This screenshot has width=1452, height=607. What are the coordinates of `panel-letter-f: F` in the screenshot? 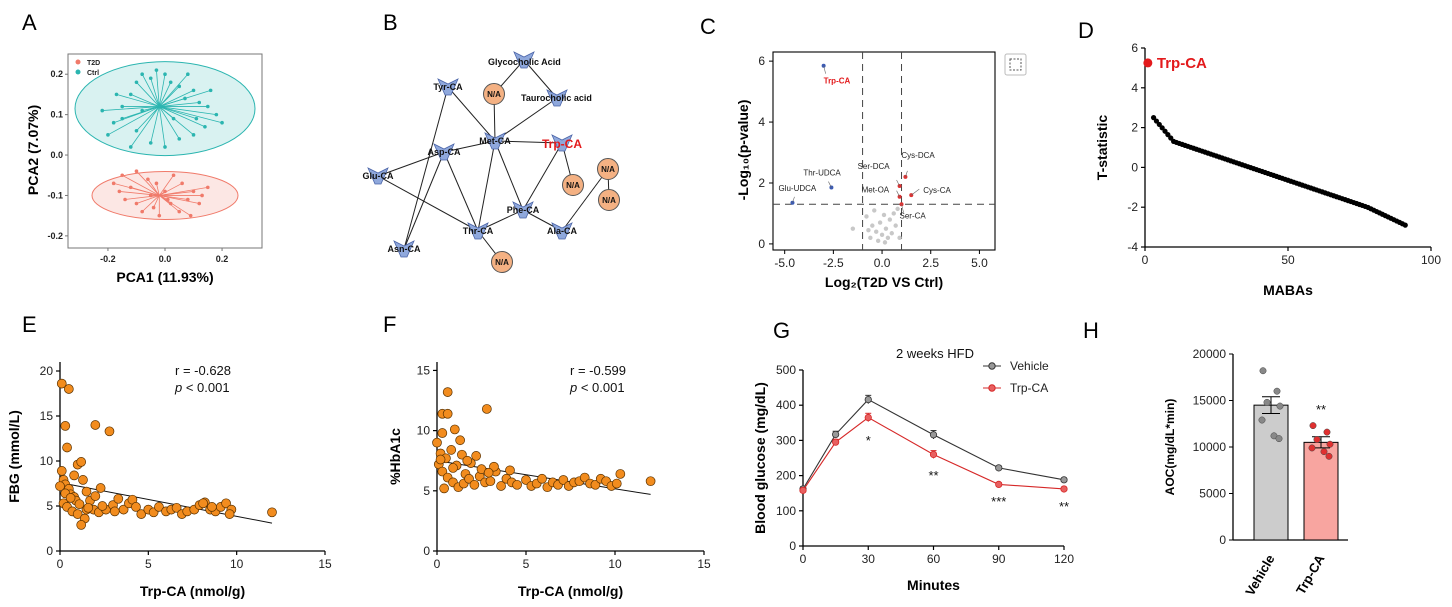 It's located at (389, 324).